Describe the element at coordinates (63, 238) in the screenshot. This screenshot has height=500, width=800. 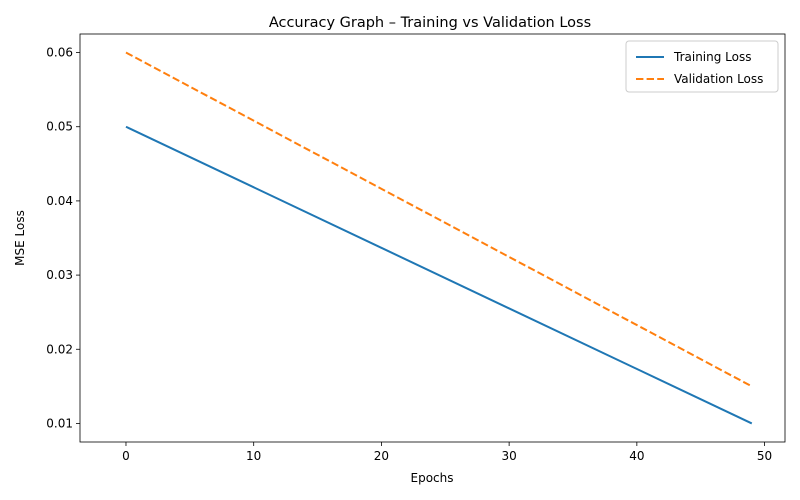
I see `y-axis: 0.01 0.02 0.03 0.04 0.05 0.06` at that location.